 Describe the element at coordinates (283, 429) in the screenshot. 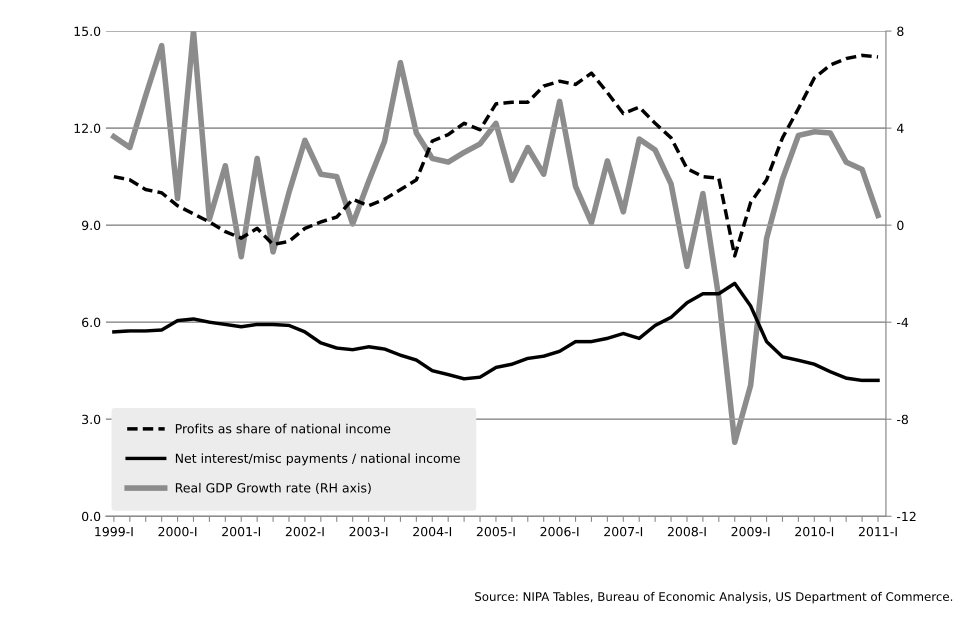

I see `legend-label: Profits as share of national income` at that location.